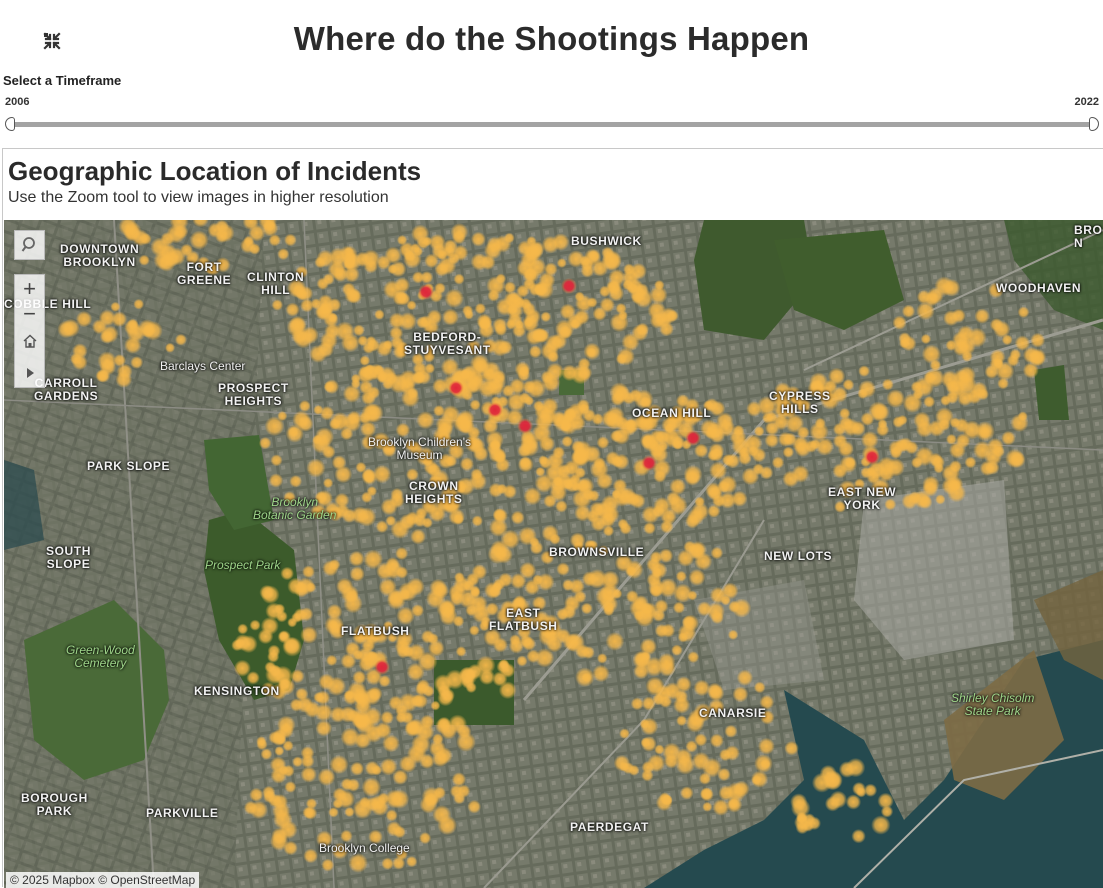 The height and width of the screenshot is (888, 1103). I want to click on label-carroll-gardens: CARROLL GARDENS, so click(66, 389).